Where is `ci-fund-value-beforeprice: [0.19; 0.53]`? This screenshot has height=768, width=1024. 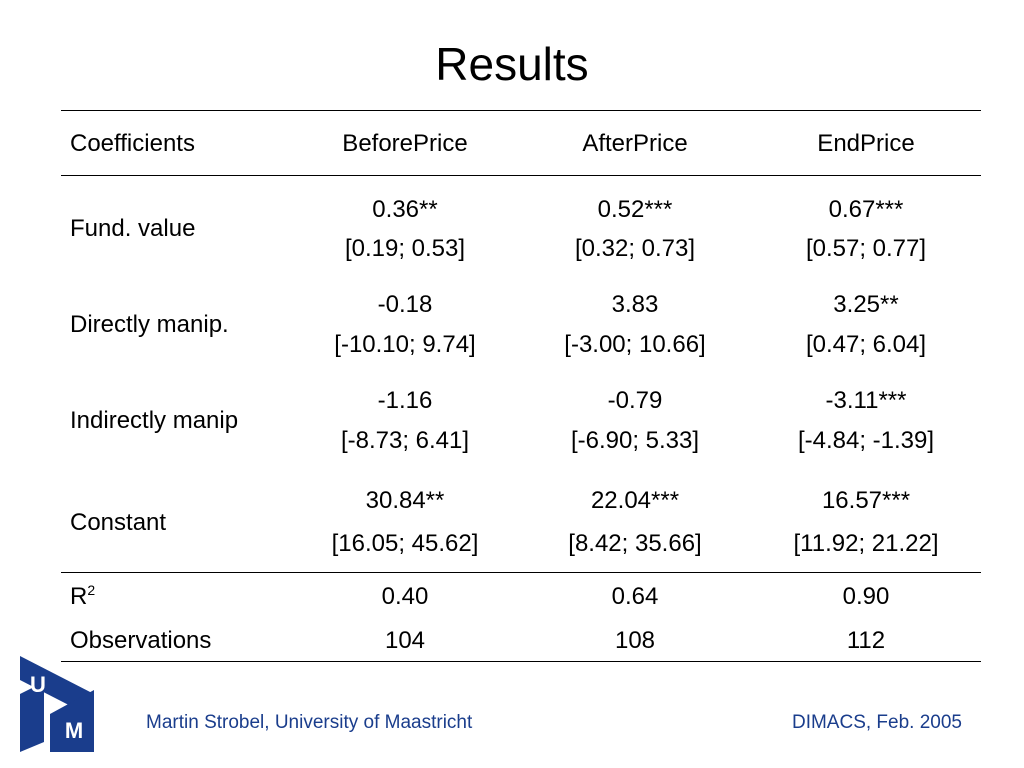
ci-fund-value-beforeprice: [0.19; 0.53] is located at coordinates (405, 248).